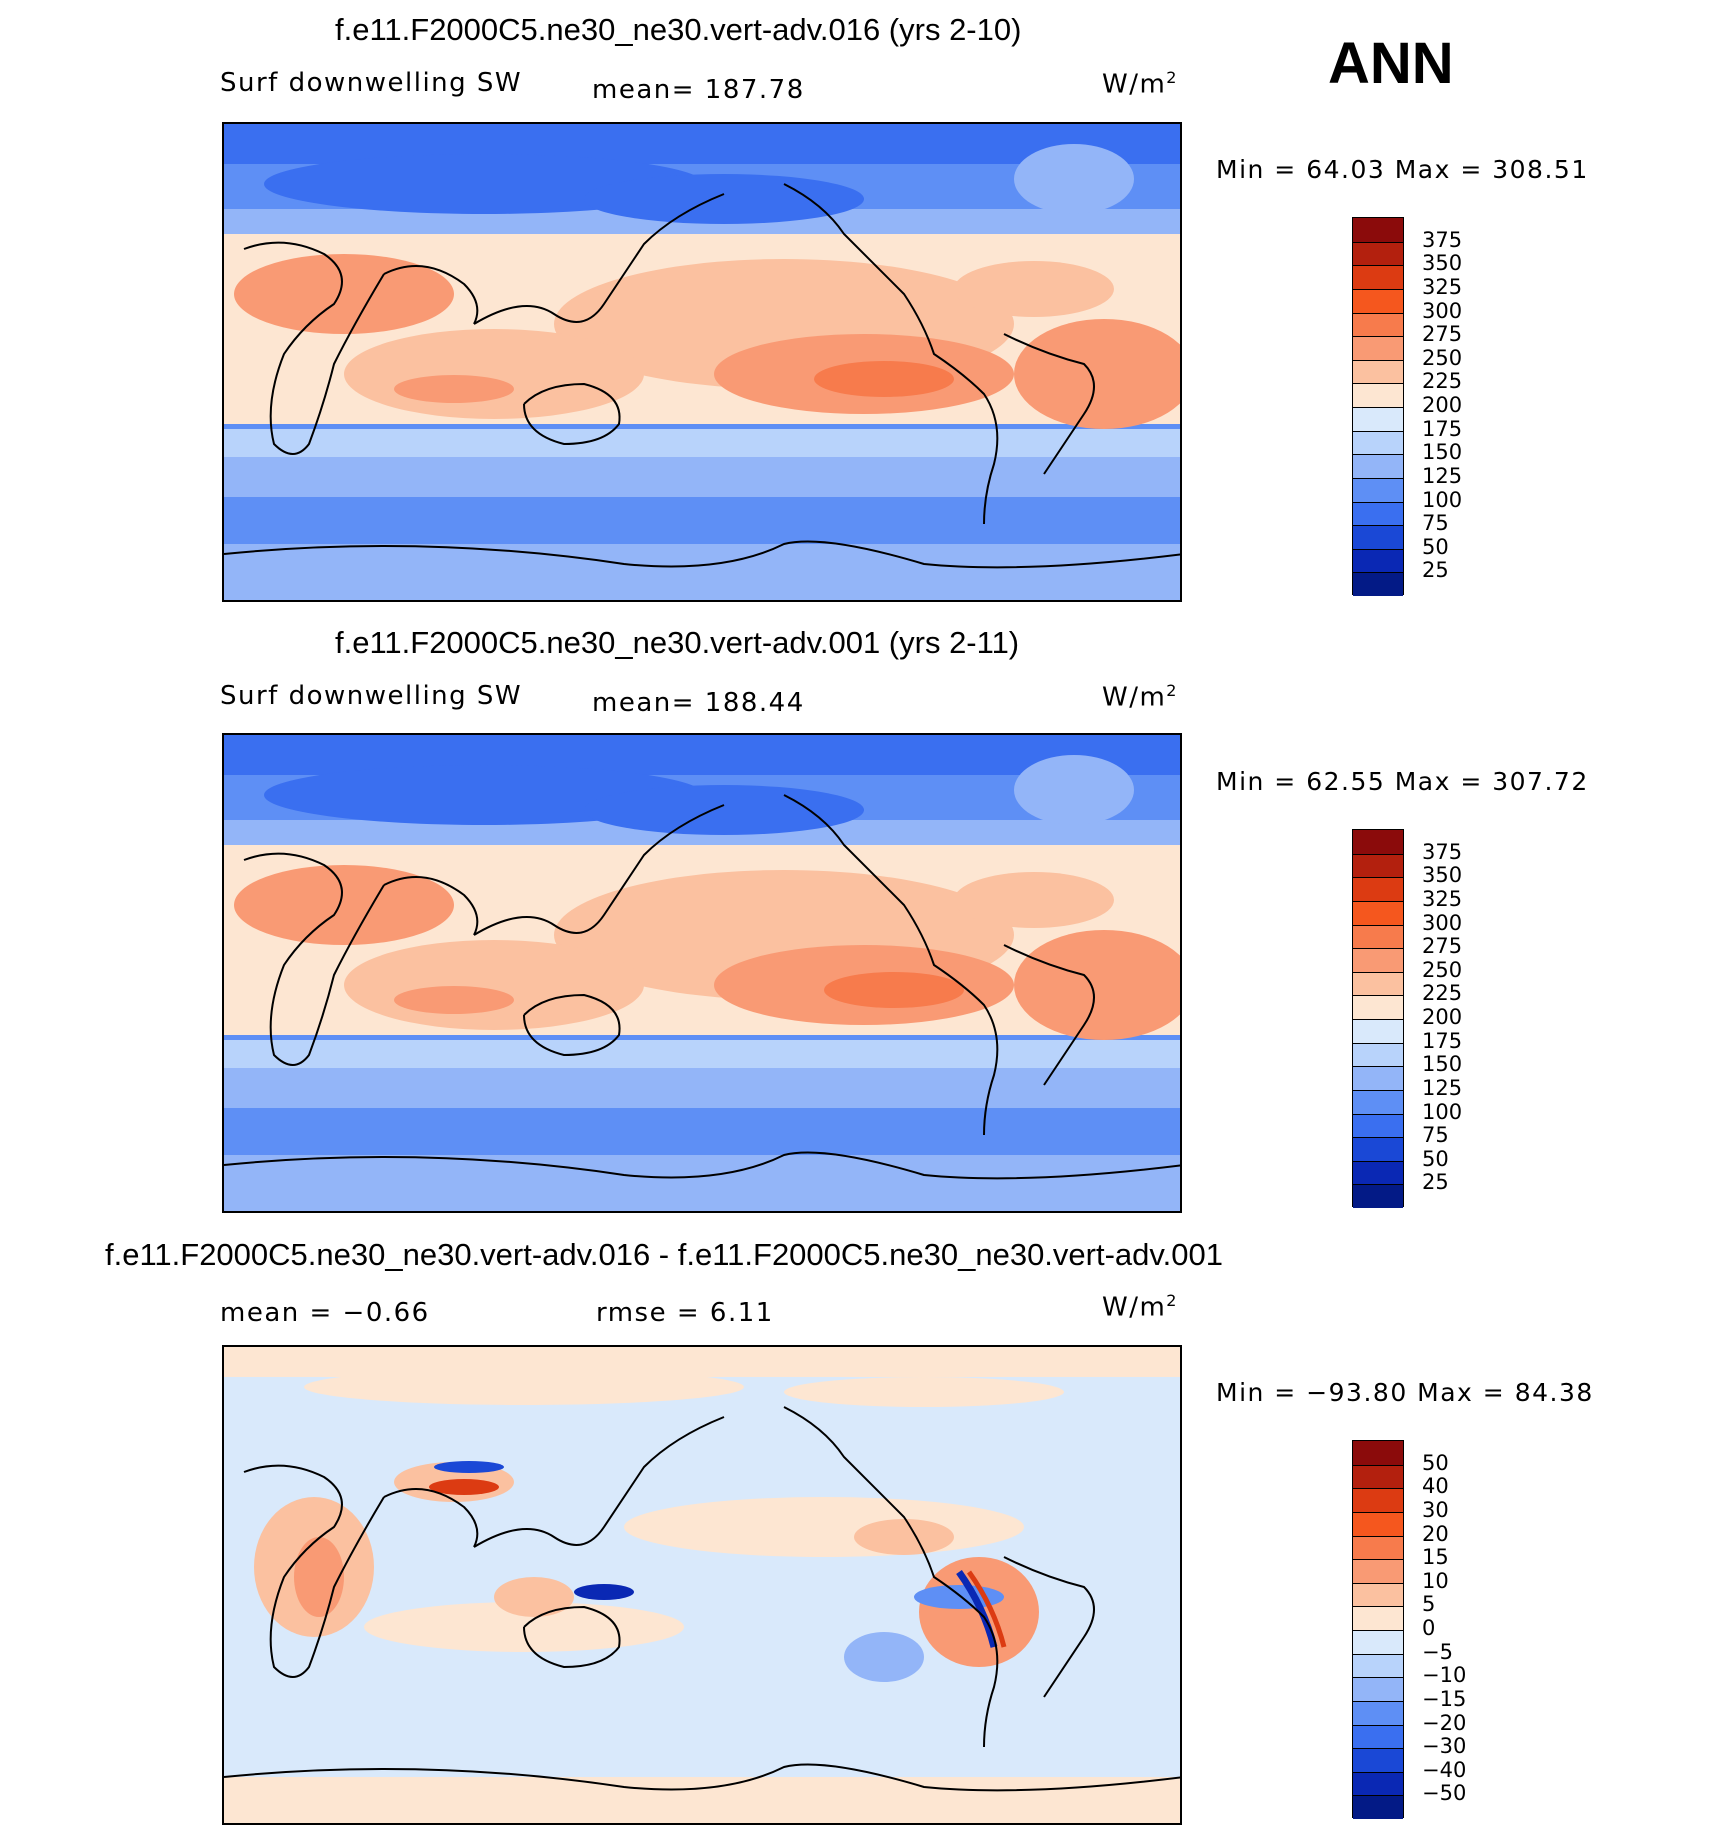 The height and width of the screenshot is (1841, 1710). What do you see at coordinates (702, 1585) in the screenshot?
I see `panel3-map` at bounding box center [702, 1585].